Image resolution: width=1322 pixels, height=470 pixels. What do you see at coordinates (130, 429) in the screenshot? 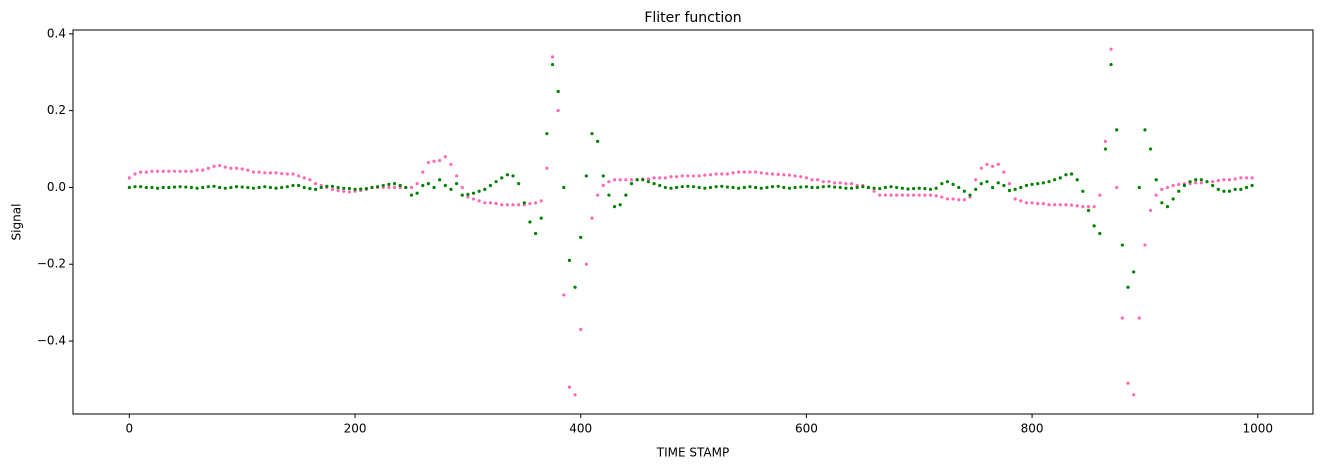
I see `x-tick-label: 0` at bounding box center [130, 429].